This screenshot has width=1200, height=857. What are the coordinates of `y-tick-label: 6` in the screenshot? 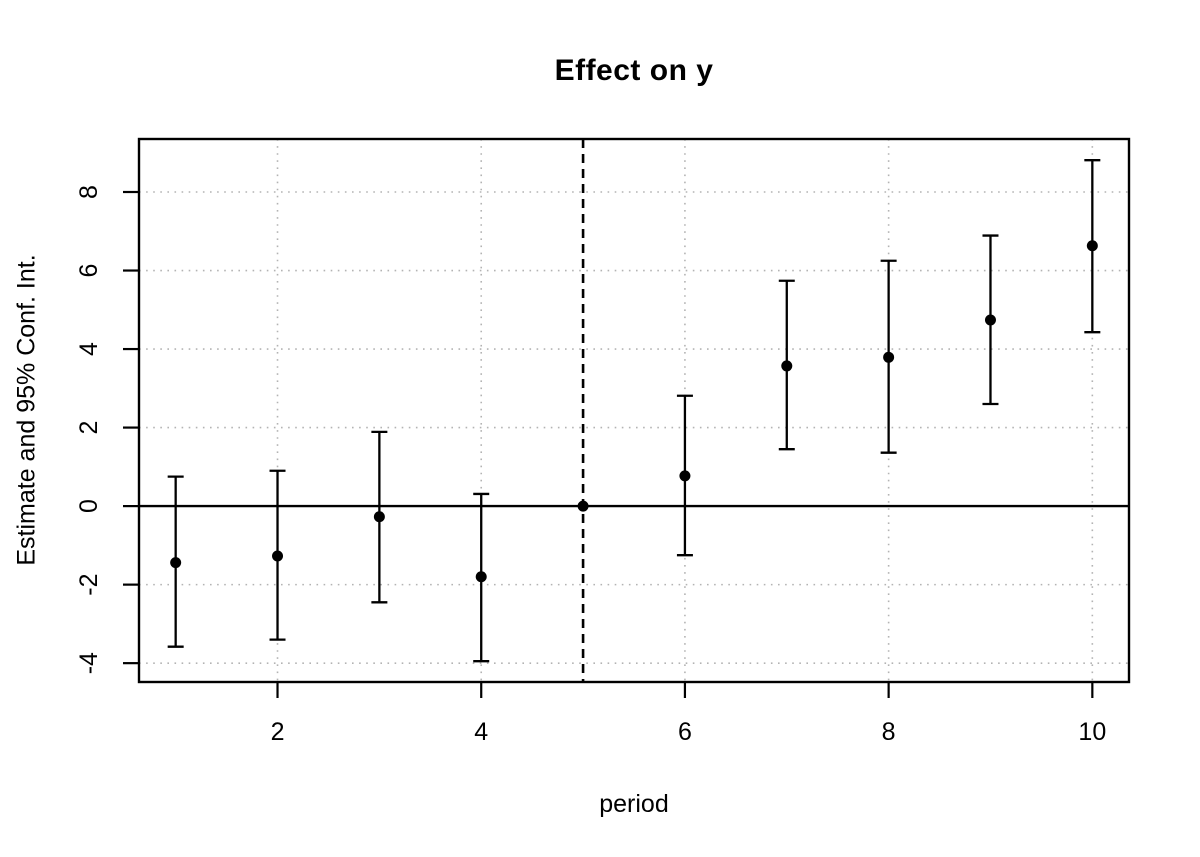 It's located at (89, 271).